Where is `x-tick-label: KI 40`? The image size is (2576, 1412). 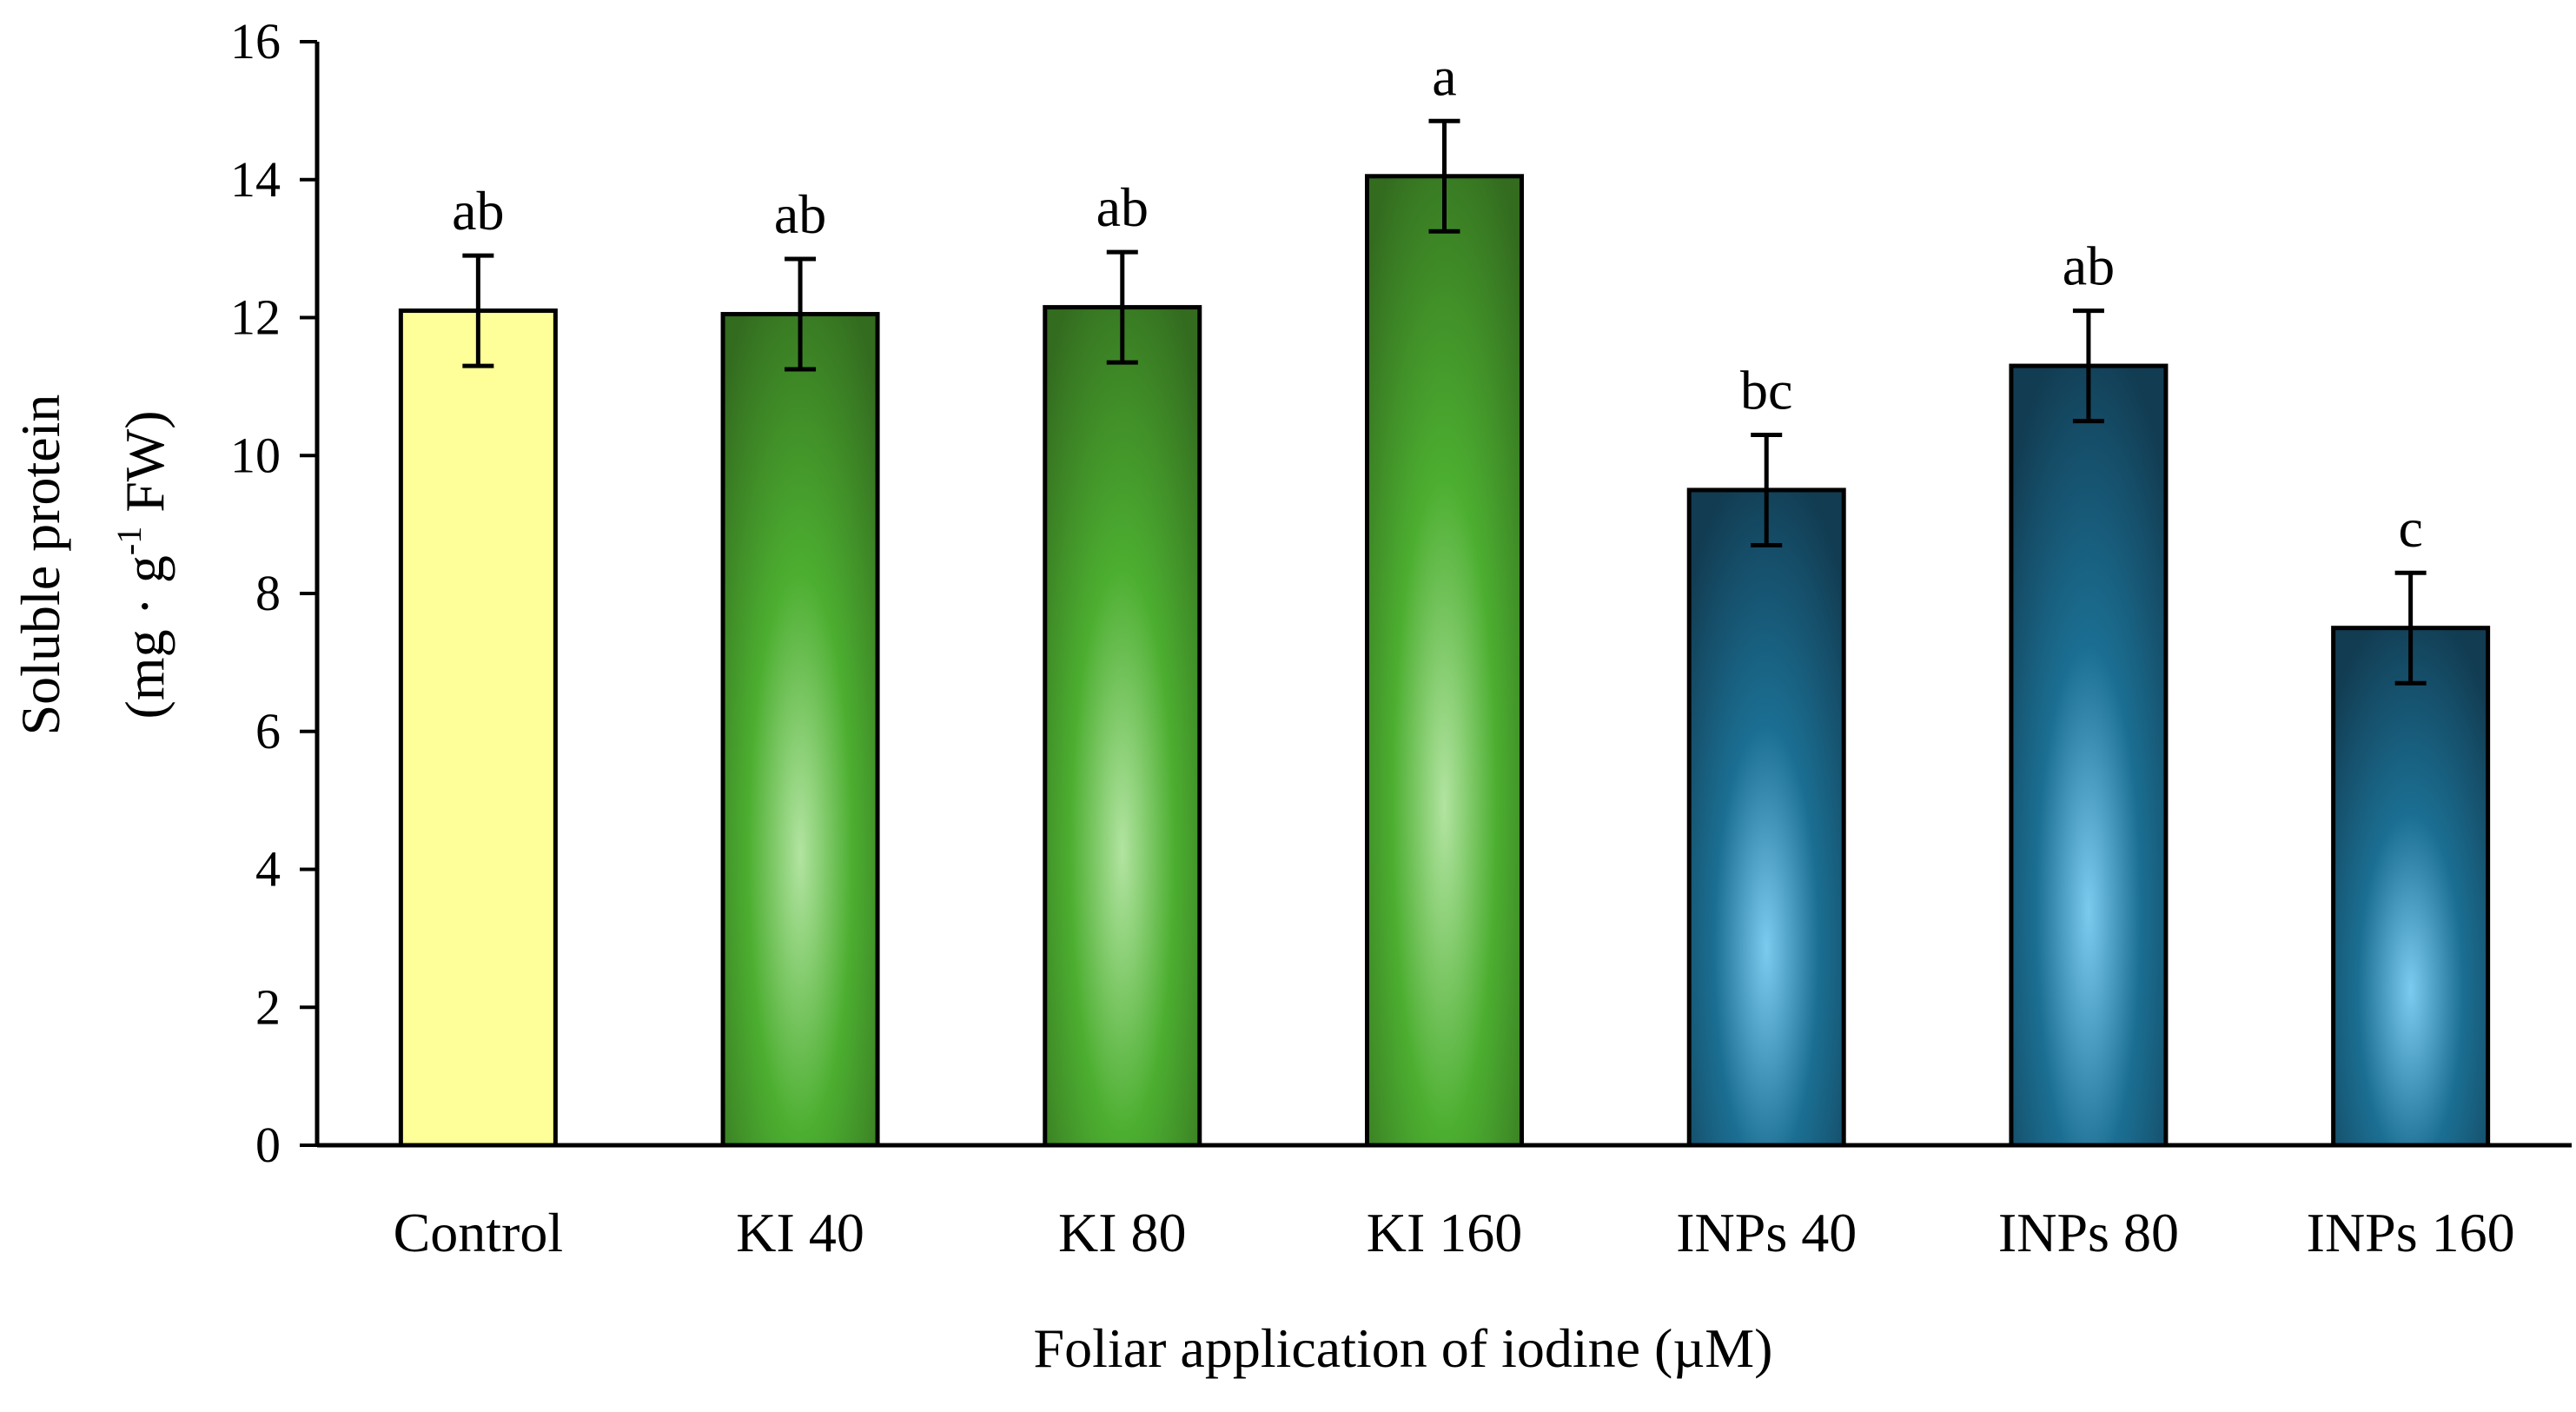 x-tick-label: KI 40 is located at coordinates (800, 1232).